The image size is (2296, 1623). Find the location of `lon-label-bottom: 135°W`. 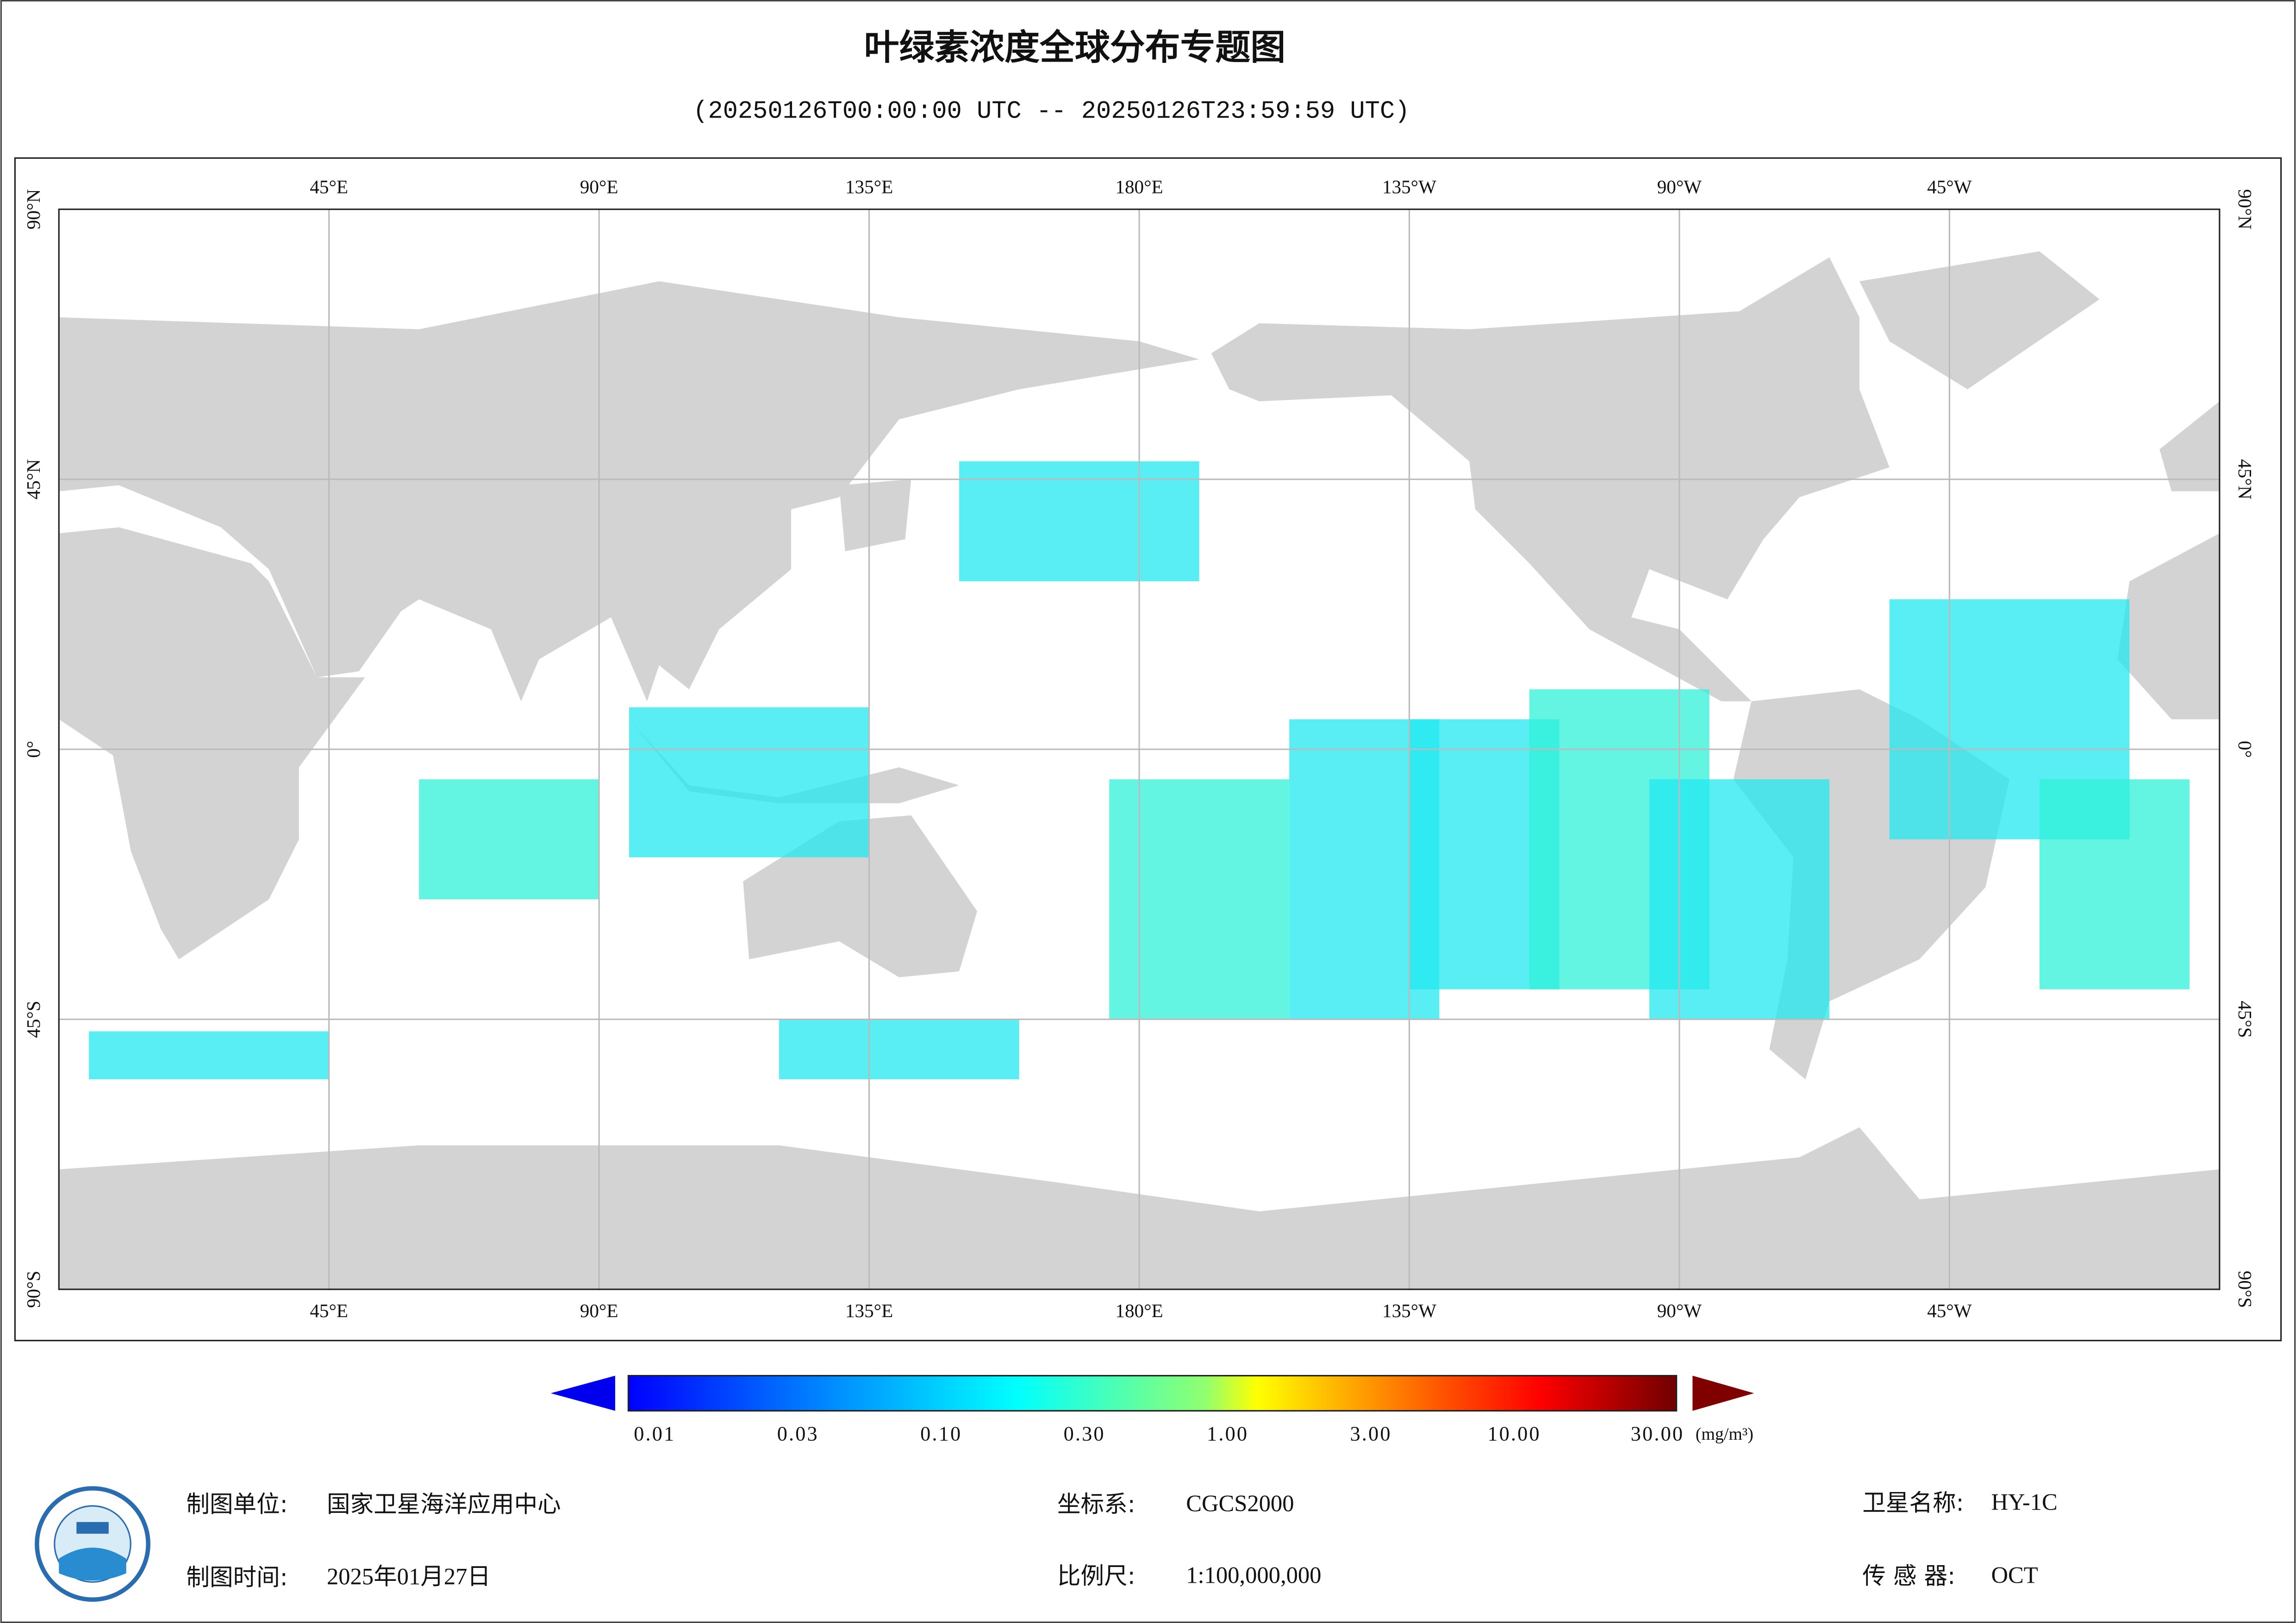

lon-label-bottom: 135°W is located at coordinates (1409, 1310).